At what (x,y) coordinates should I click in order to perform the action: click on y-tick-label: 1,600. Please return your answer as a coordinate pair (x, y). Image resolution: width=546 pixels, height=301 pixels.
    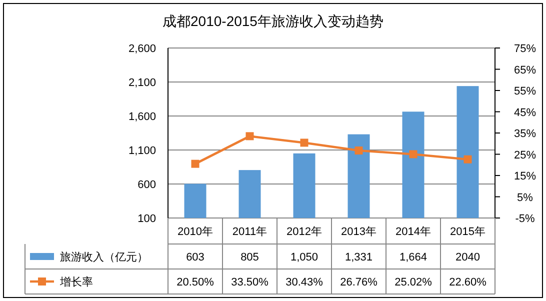
    Looking at the image, I should click on (142, 117).